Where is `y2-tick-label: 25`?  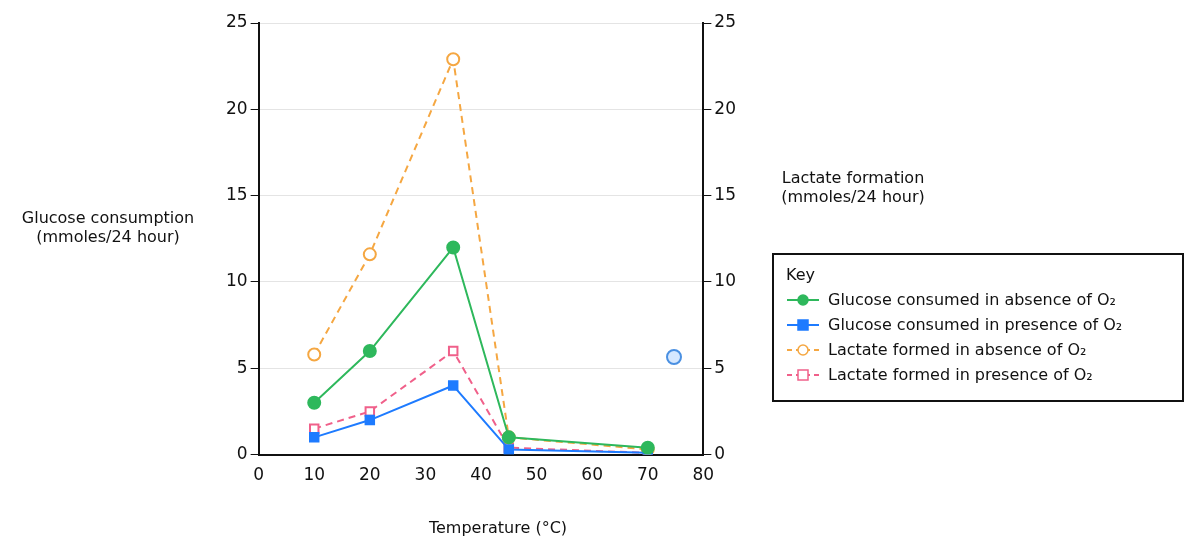 y2-tick-label: 25 is located at coordinates (725, 21).